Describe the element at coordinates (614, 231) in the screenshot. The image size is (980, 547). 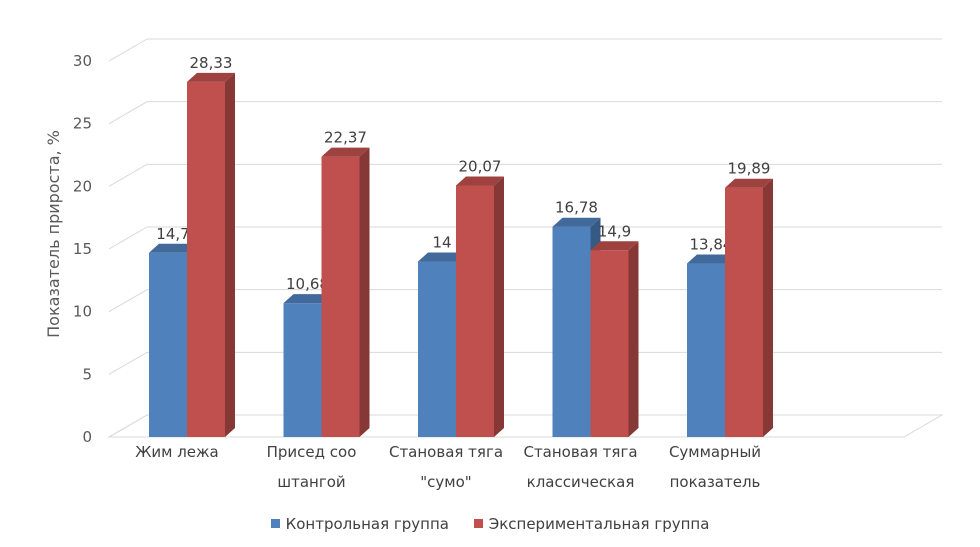
I see `data-label: 14,9` at that location.